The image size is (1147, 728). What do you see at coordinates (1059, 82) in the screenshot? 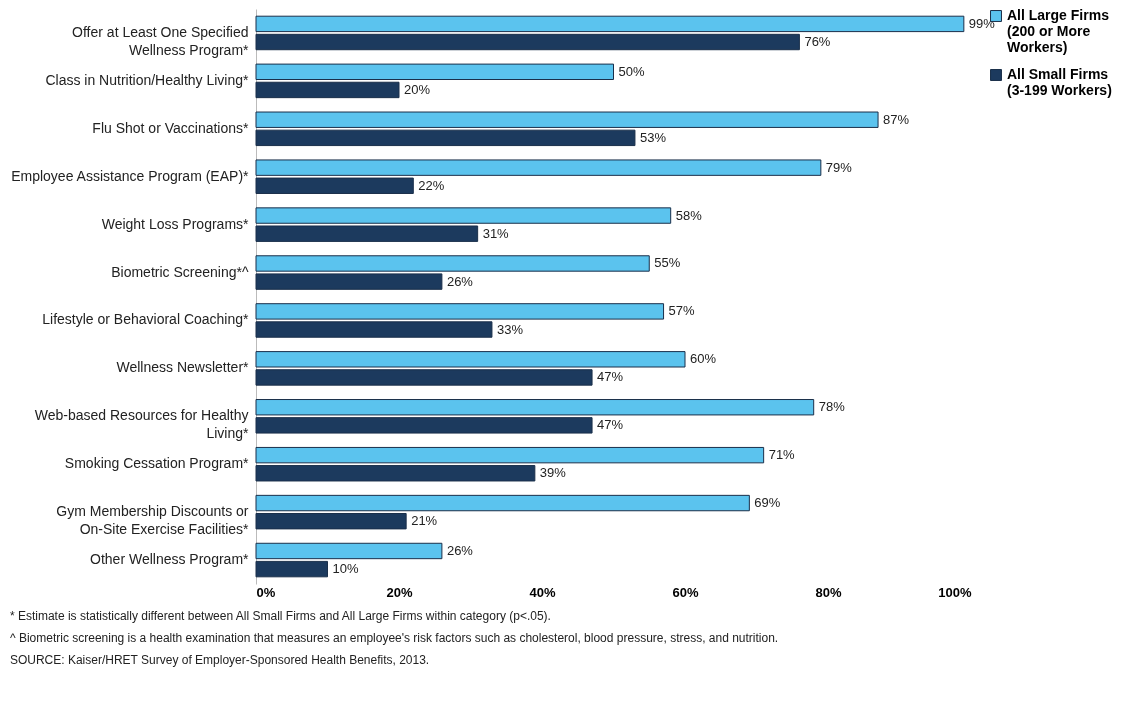
I see `legend-label: All Small Firms (3-199 Workers)` at bounding box center [1059, 82].